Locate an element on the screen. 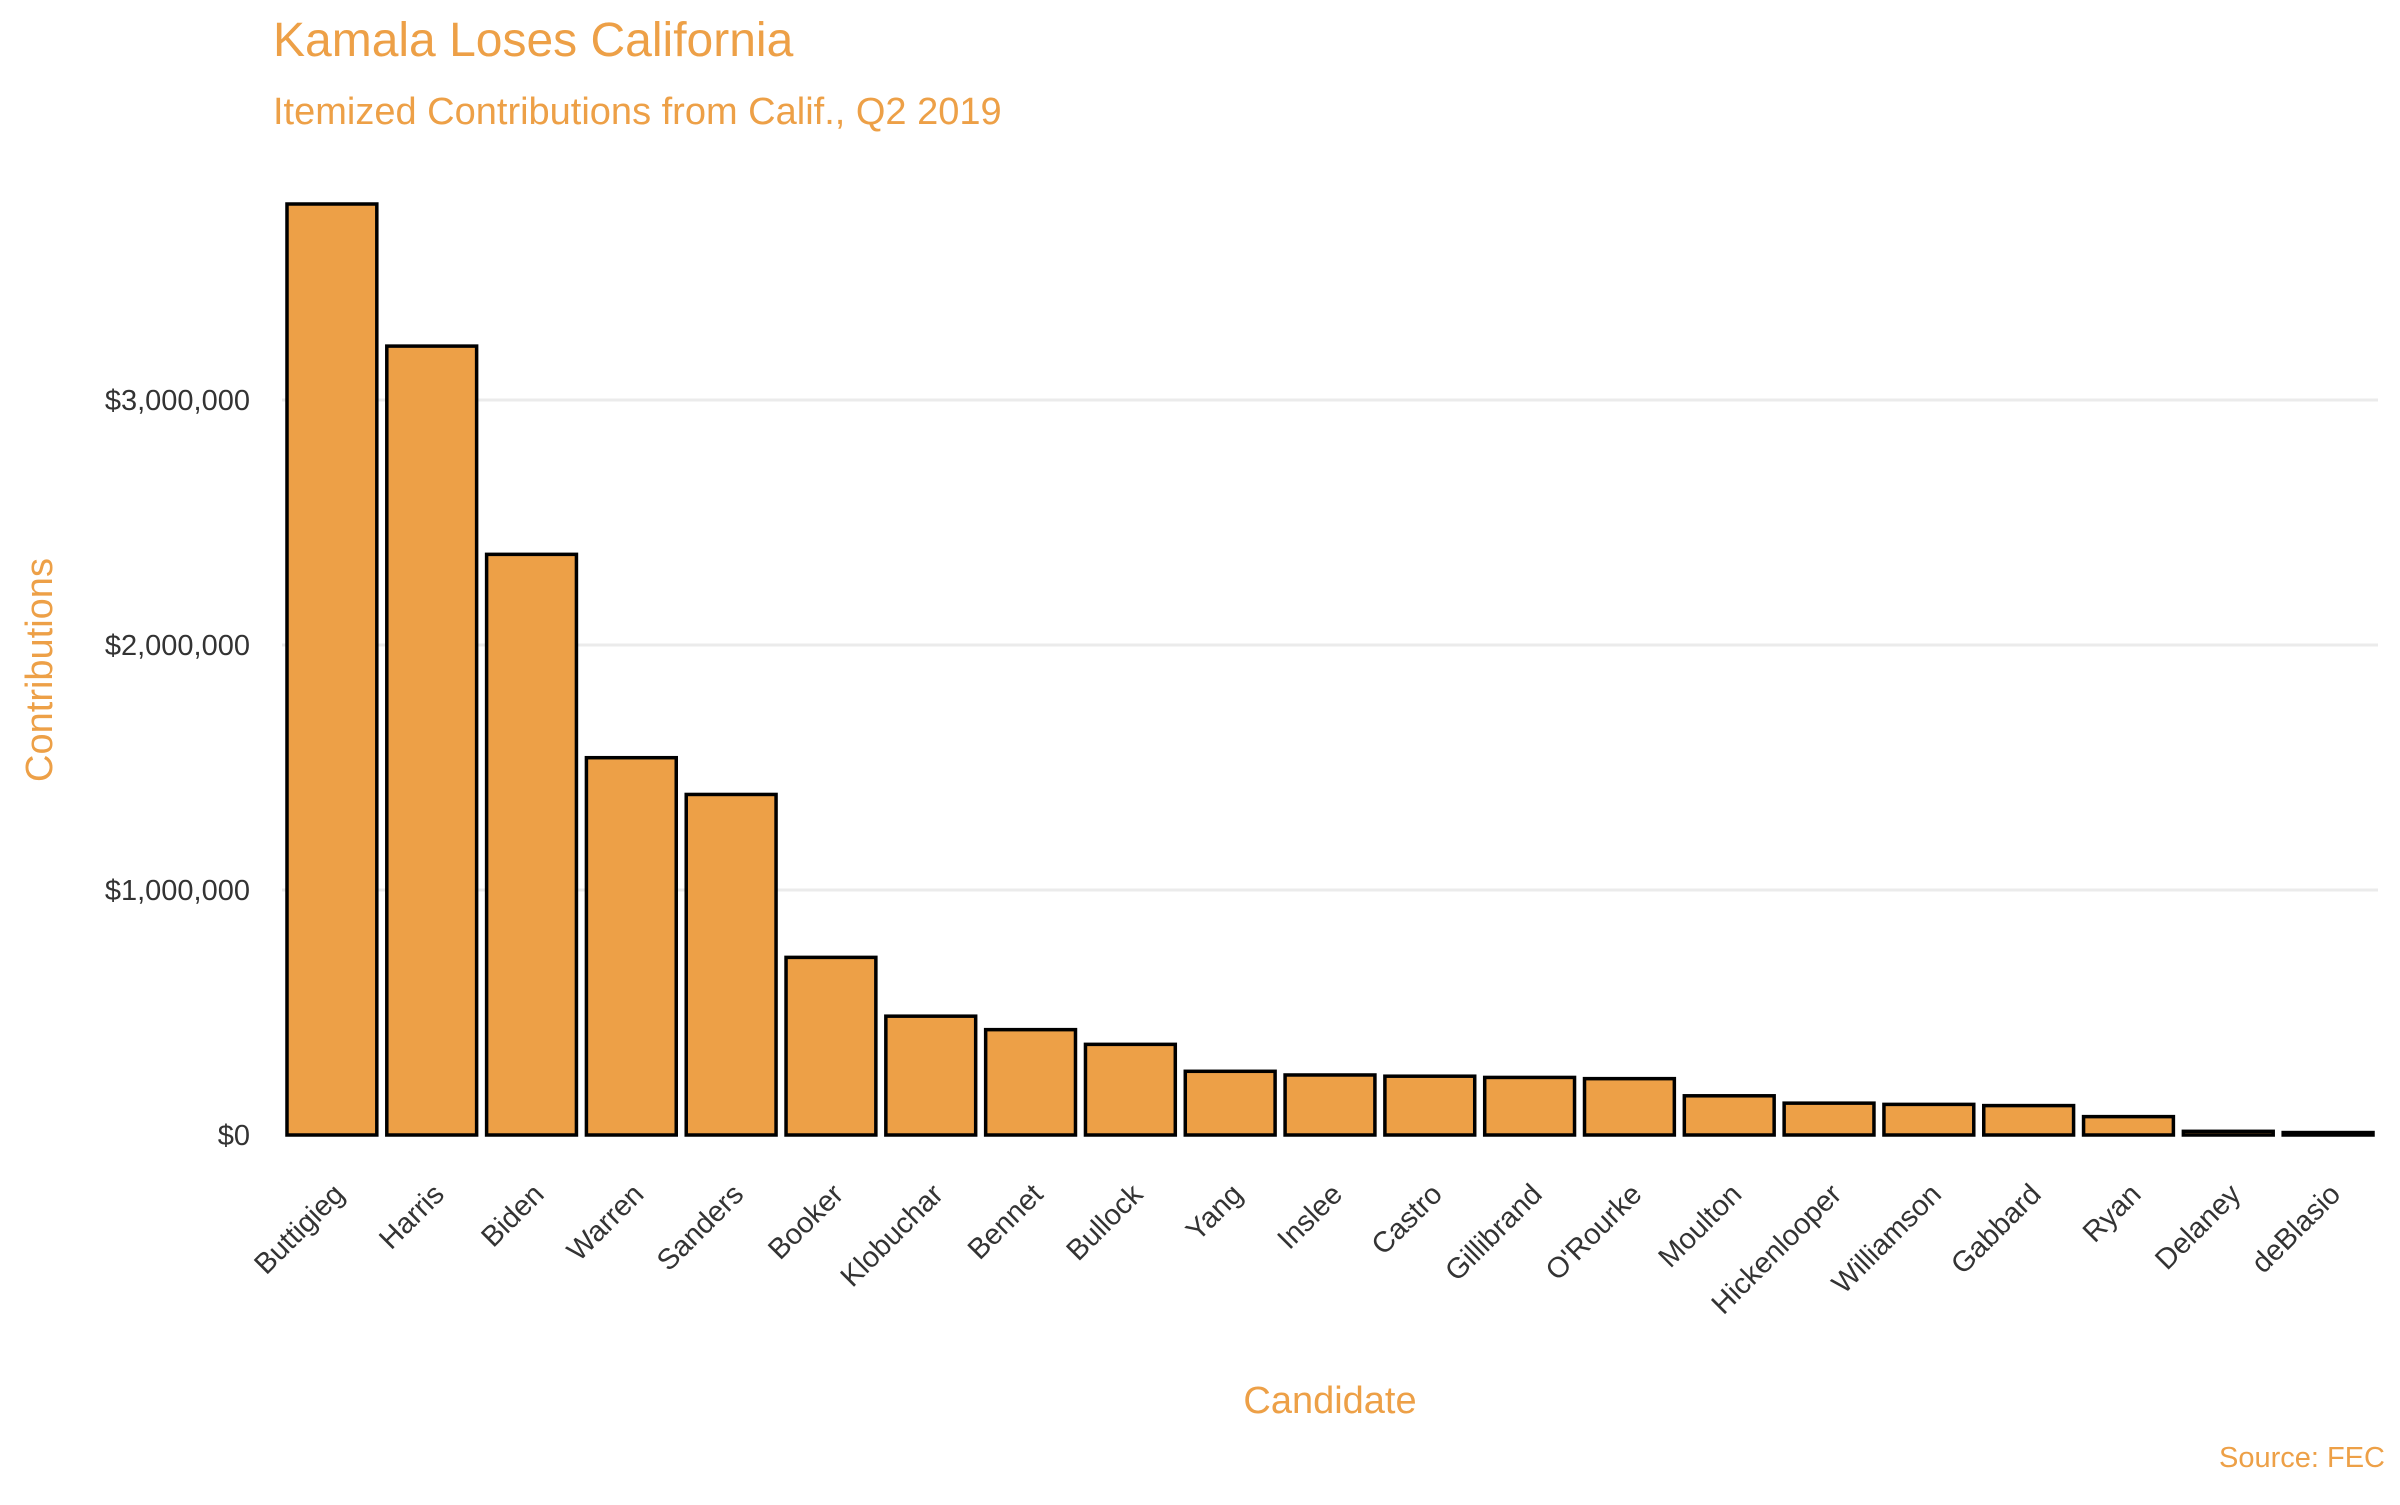 The height and width of the screenshot is (1505, 2400). x-tick-label-ryan: Ryan is located at coordinates (2112, 1213).